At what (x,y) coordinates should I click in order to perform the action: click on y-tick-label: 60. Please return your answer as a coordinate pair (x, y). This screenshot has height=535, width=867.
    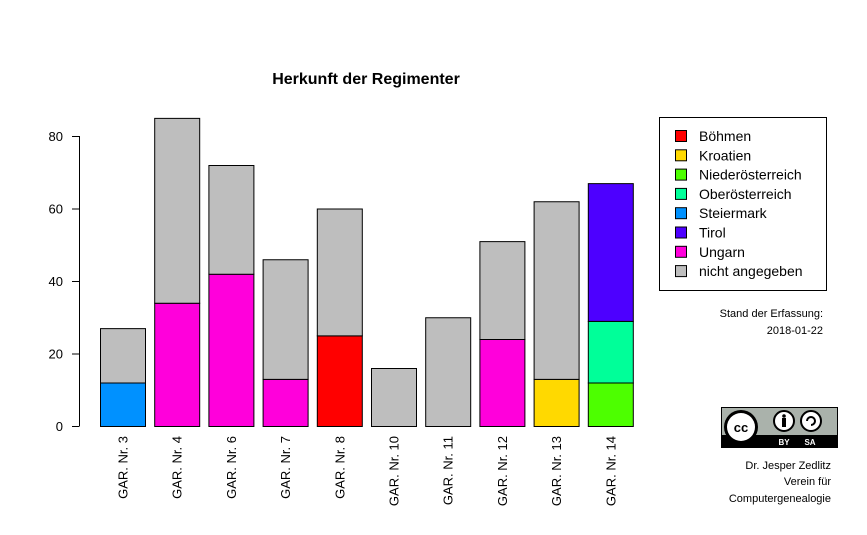
    Looking at the image, I should click on (56, 209).